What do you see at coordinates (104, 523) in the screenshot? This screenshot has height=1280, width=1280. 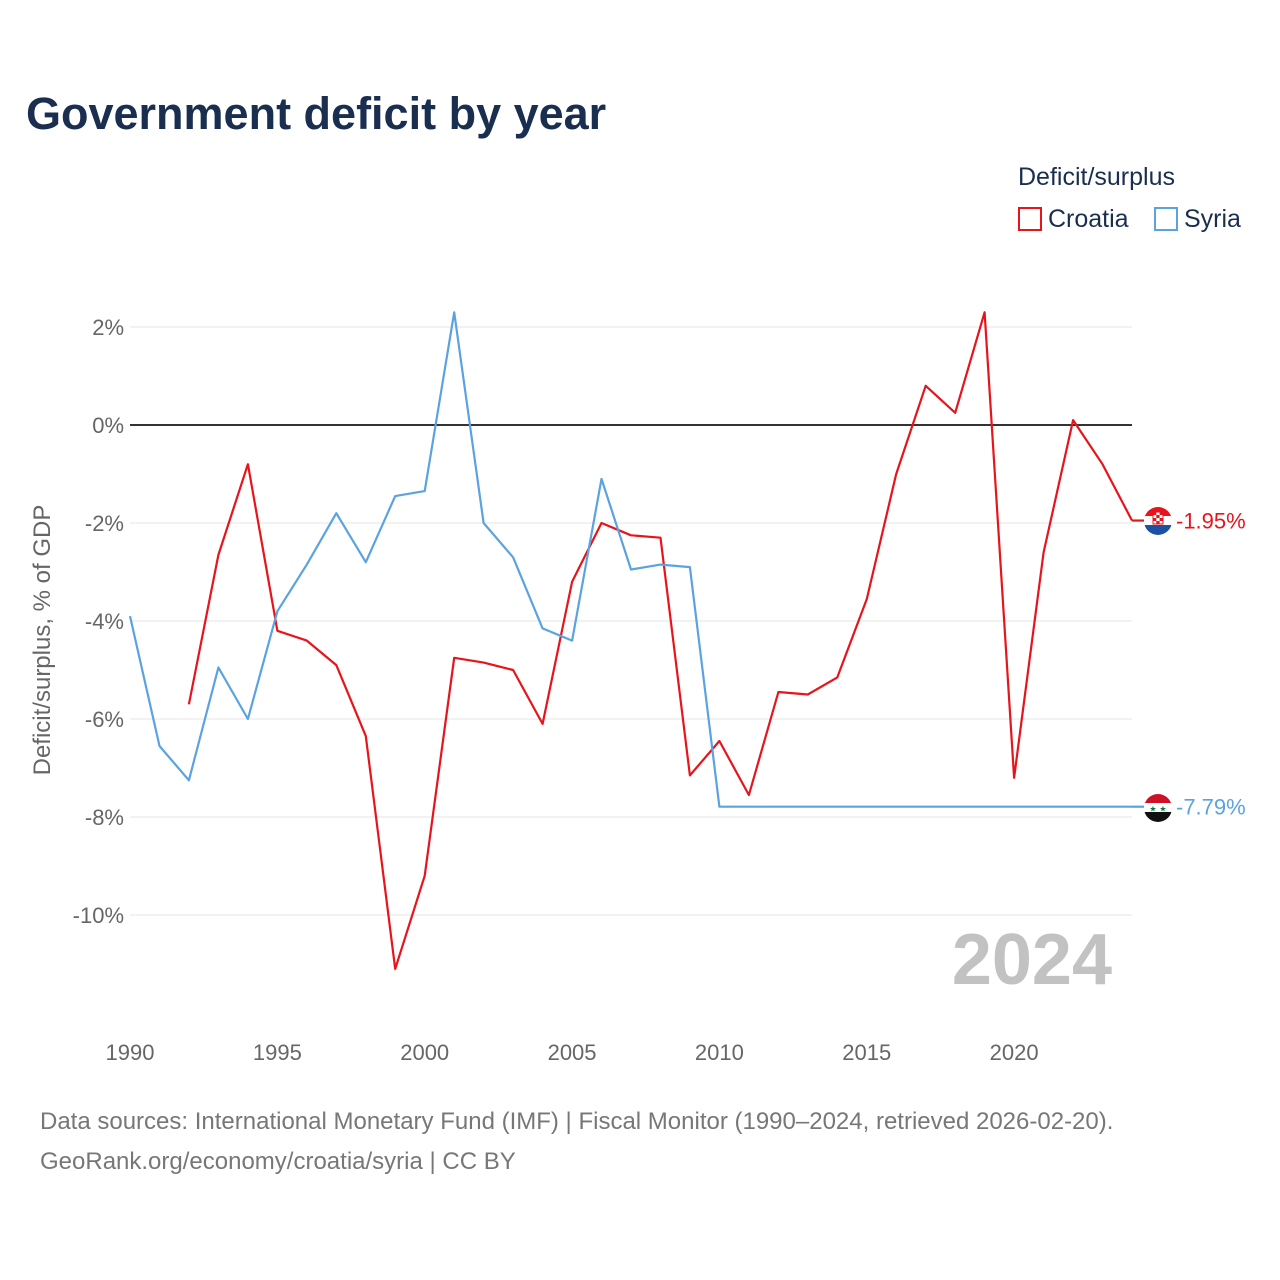 I see `y-tick-label: -2%` at bounding box center [104, 523].